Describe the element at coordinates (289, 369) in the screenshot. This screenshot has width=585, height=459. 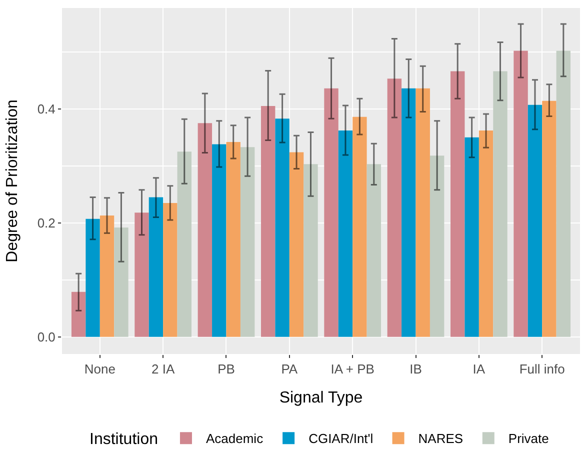
I see `x-tick-label: PA` at that location.